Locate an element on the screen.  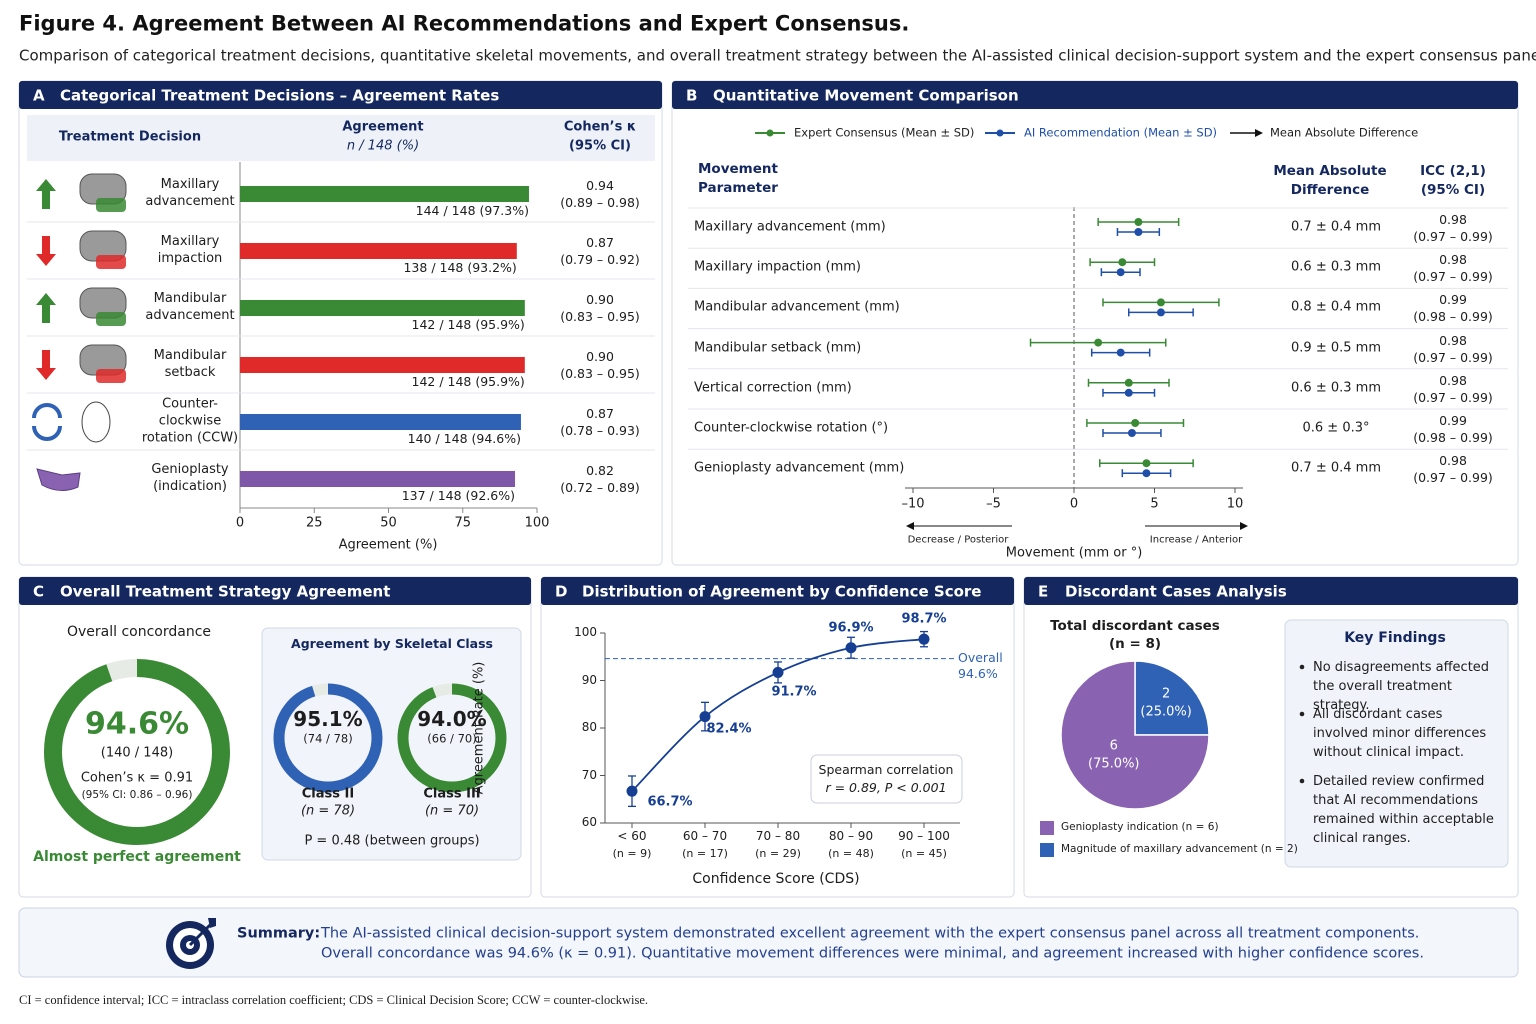
bullet is located at coordinates (1302, 781).